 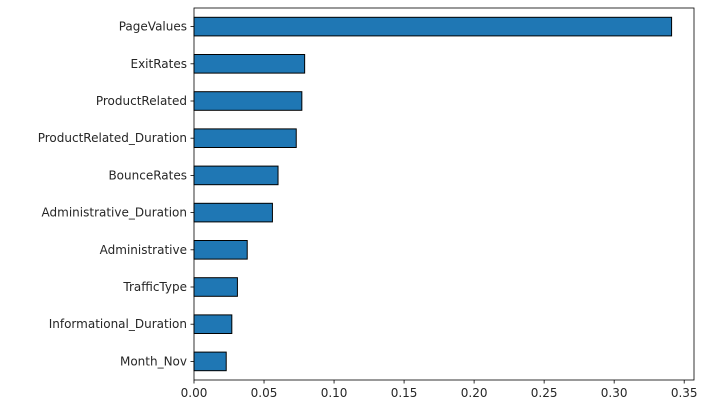 What do you see at coordinates (114, 213) in the screenshot?
I see `y-tick-label: Administrative_Duration` at bounding box center [114, 213].